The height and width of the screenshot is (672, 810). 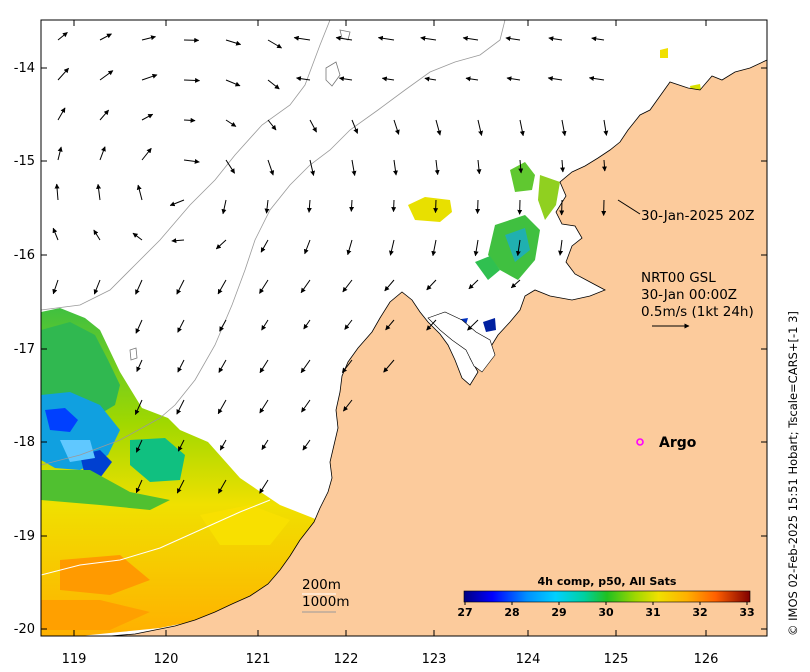 I want to click on colorbar-gradient, so click(x=607, y=596).